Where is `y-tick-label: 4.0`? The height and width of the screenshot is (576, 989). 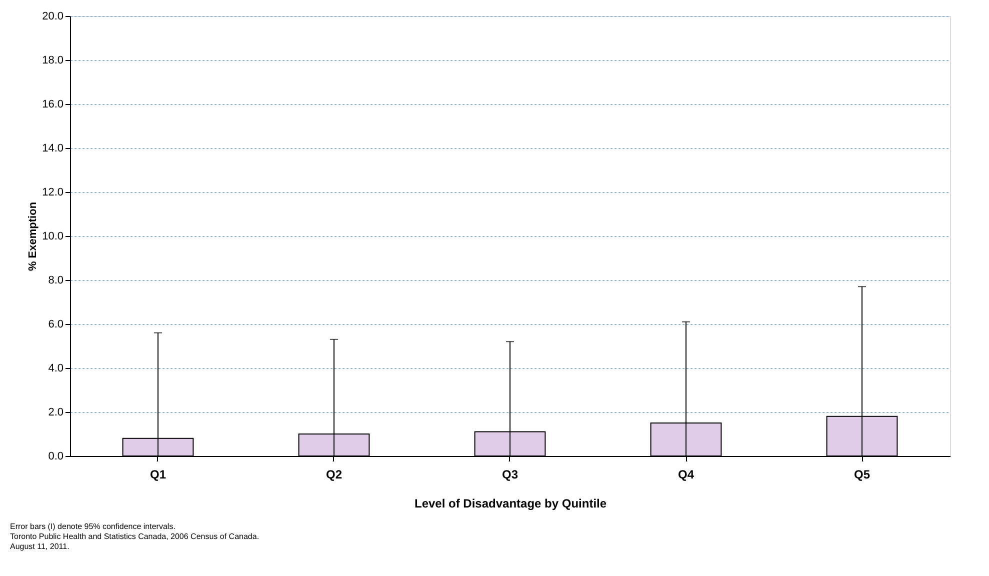 y-tick-label: 4.0 is located at coordinates (56, 368).